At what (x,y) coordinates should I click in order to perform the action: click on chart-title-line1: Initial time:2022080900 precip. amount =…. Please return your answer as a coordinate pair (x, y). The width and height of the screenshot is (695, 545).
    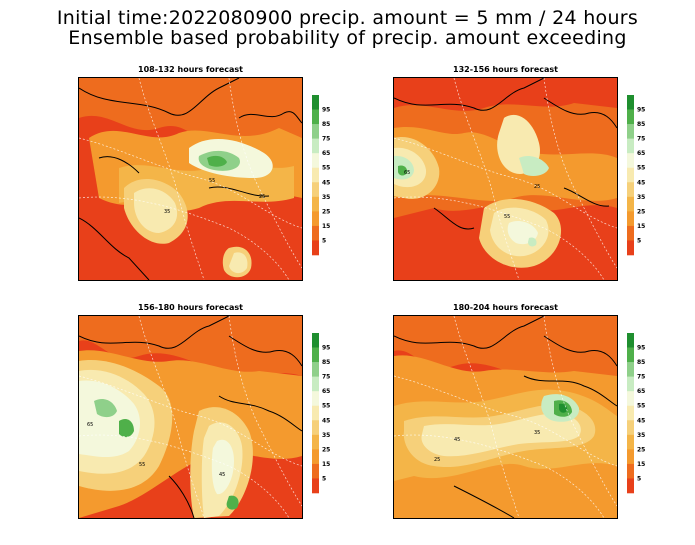
    Looking at the image, I should click on (347, 18).